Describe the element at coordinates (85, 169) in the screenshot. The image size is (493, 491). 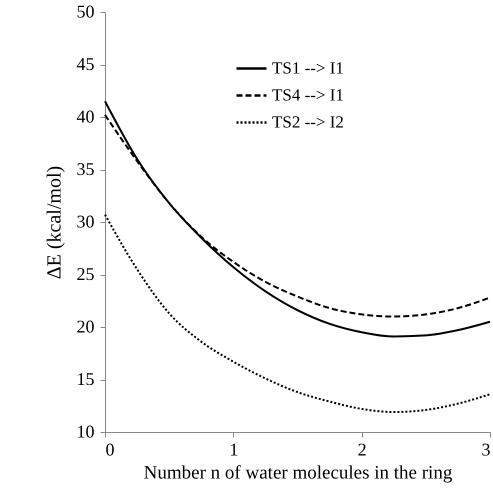
I see `y-tick-label: 35` at that location.